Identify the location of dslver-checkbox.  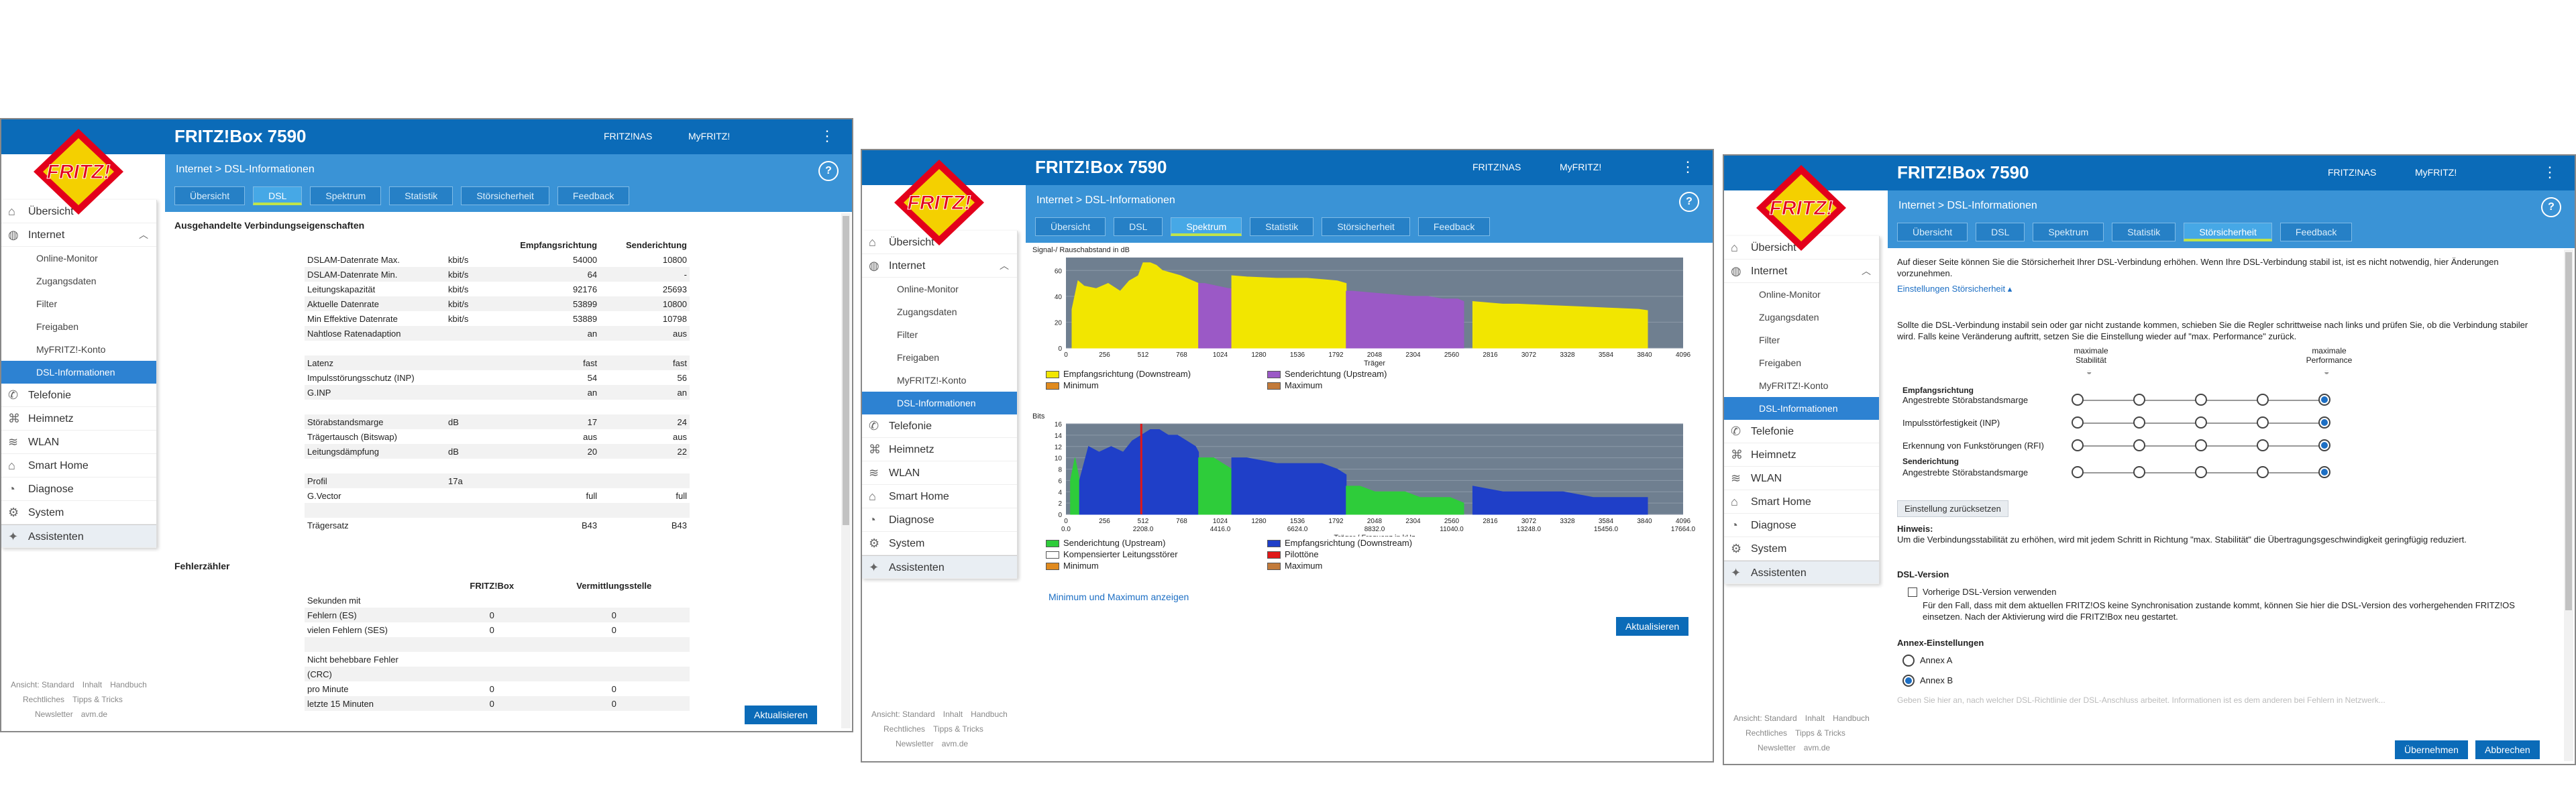
(1912, 592).